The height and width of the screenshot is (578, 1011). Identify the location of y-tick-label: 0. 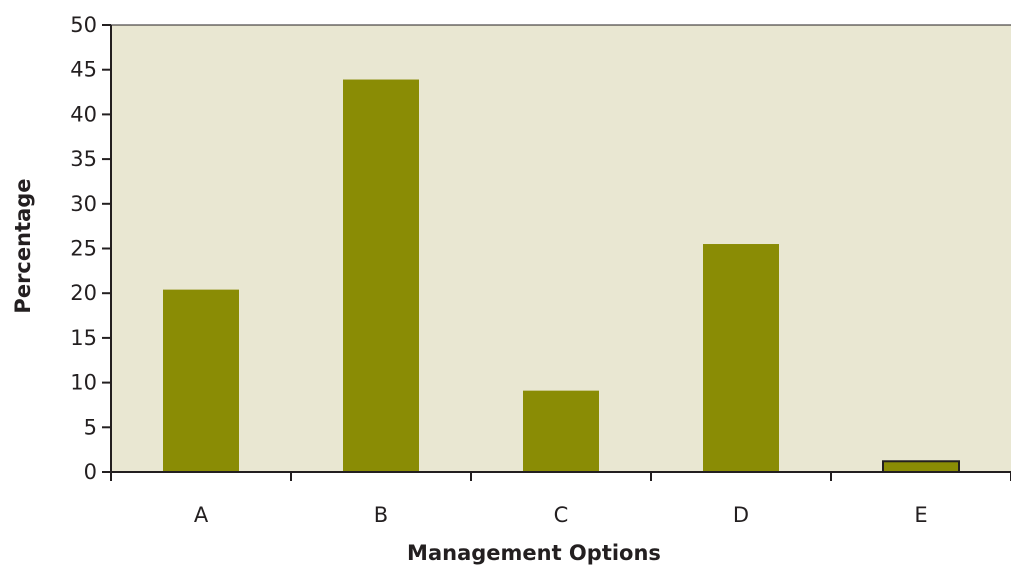
(90, 472).